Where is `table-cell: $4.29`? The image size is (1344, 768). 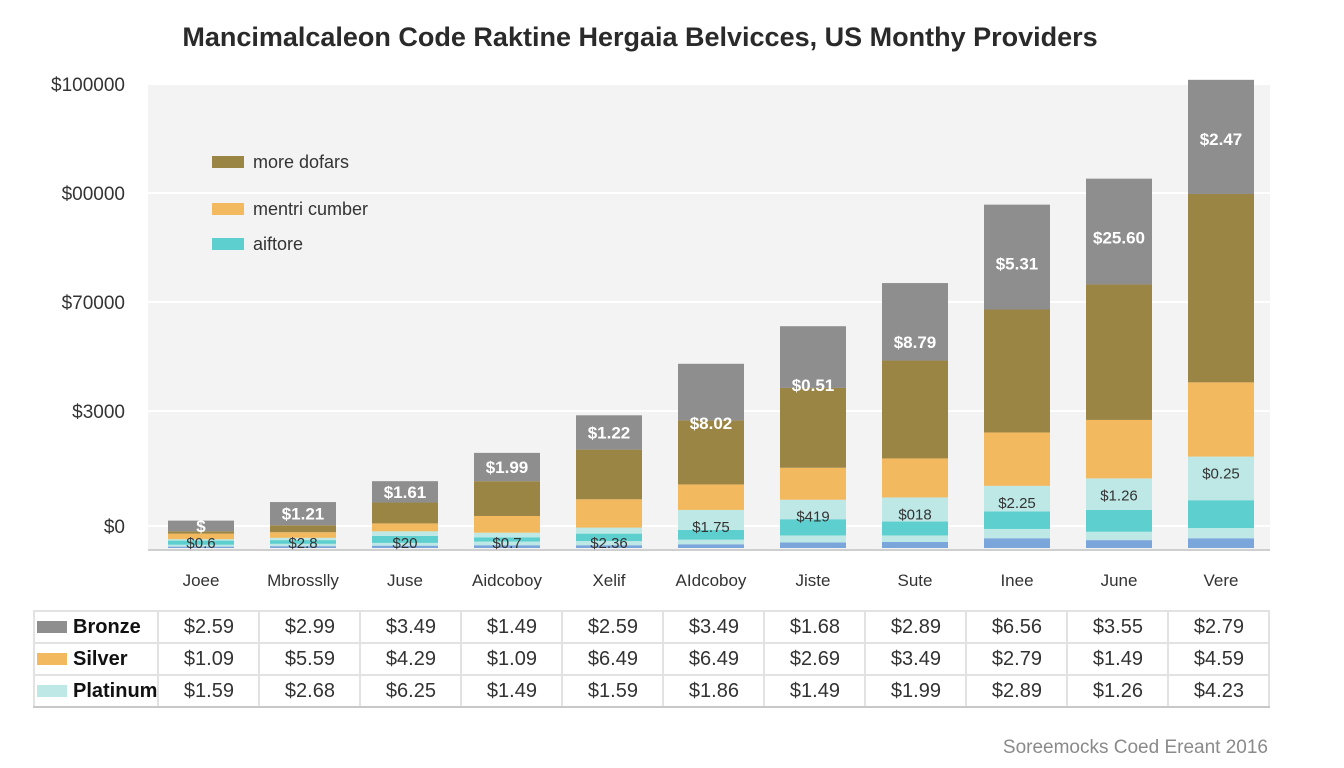 table-cell: $4.29 is located at coordinates (411, 659).